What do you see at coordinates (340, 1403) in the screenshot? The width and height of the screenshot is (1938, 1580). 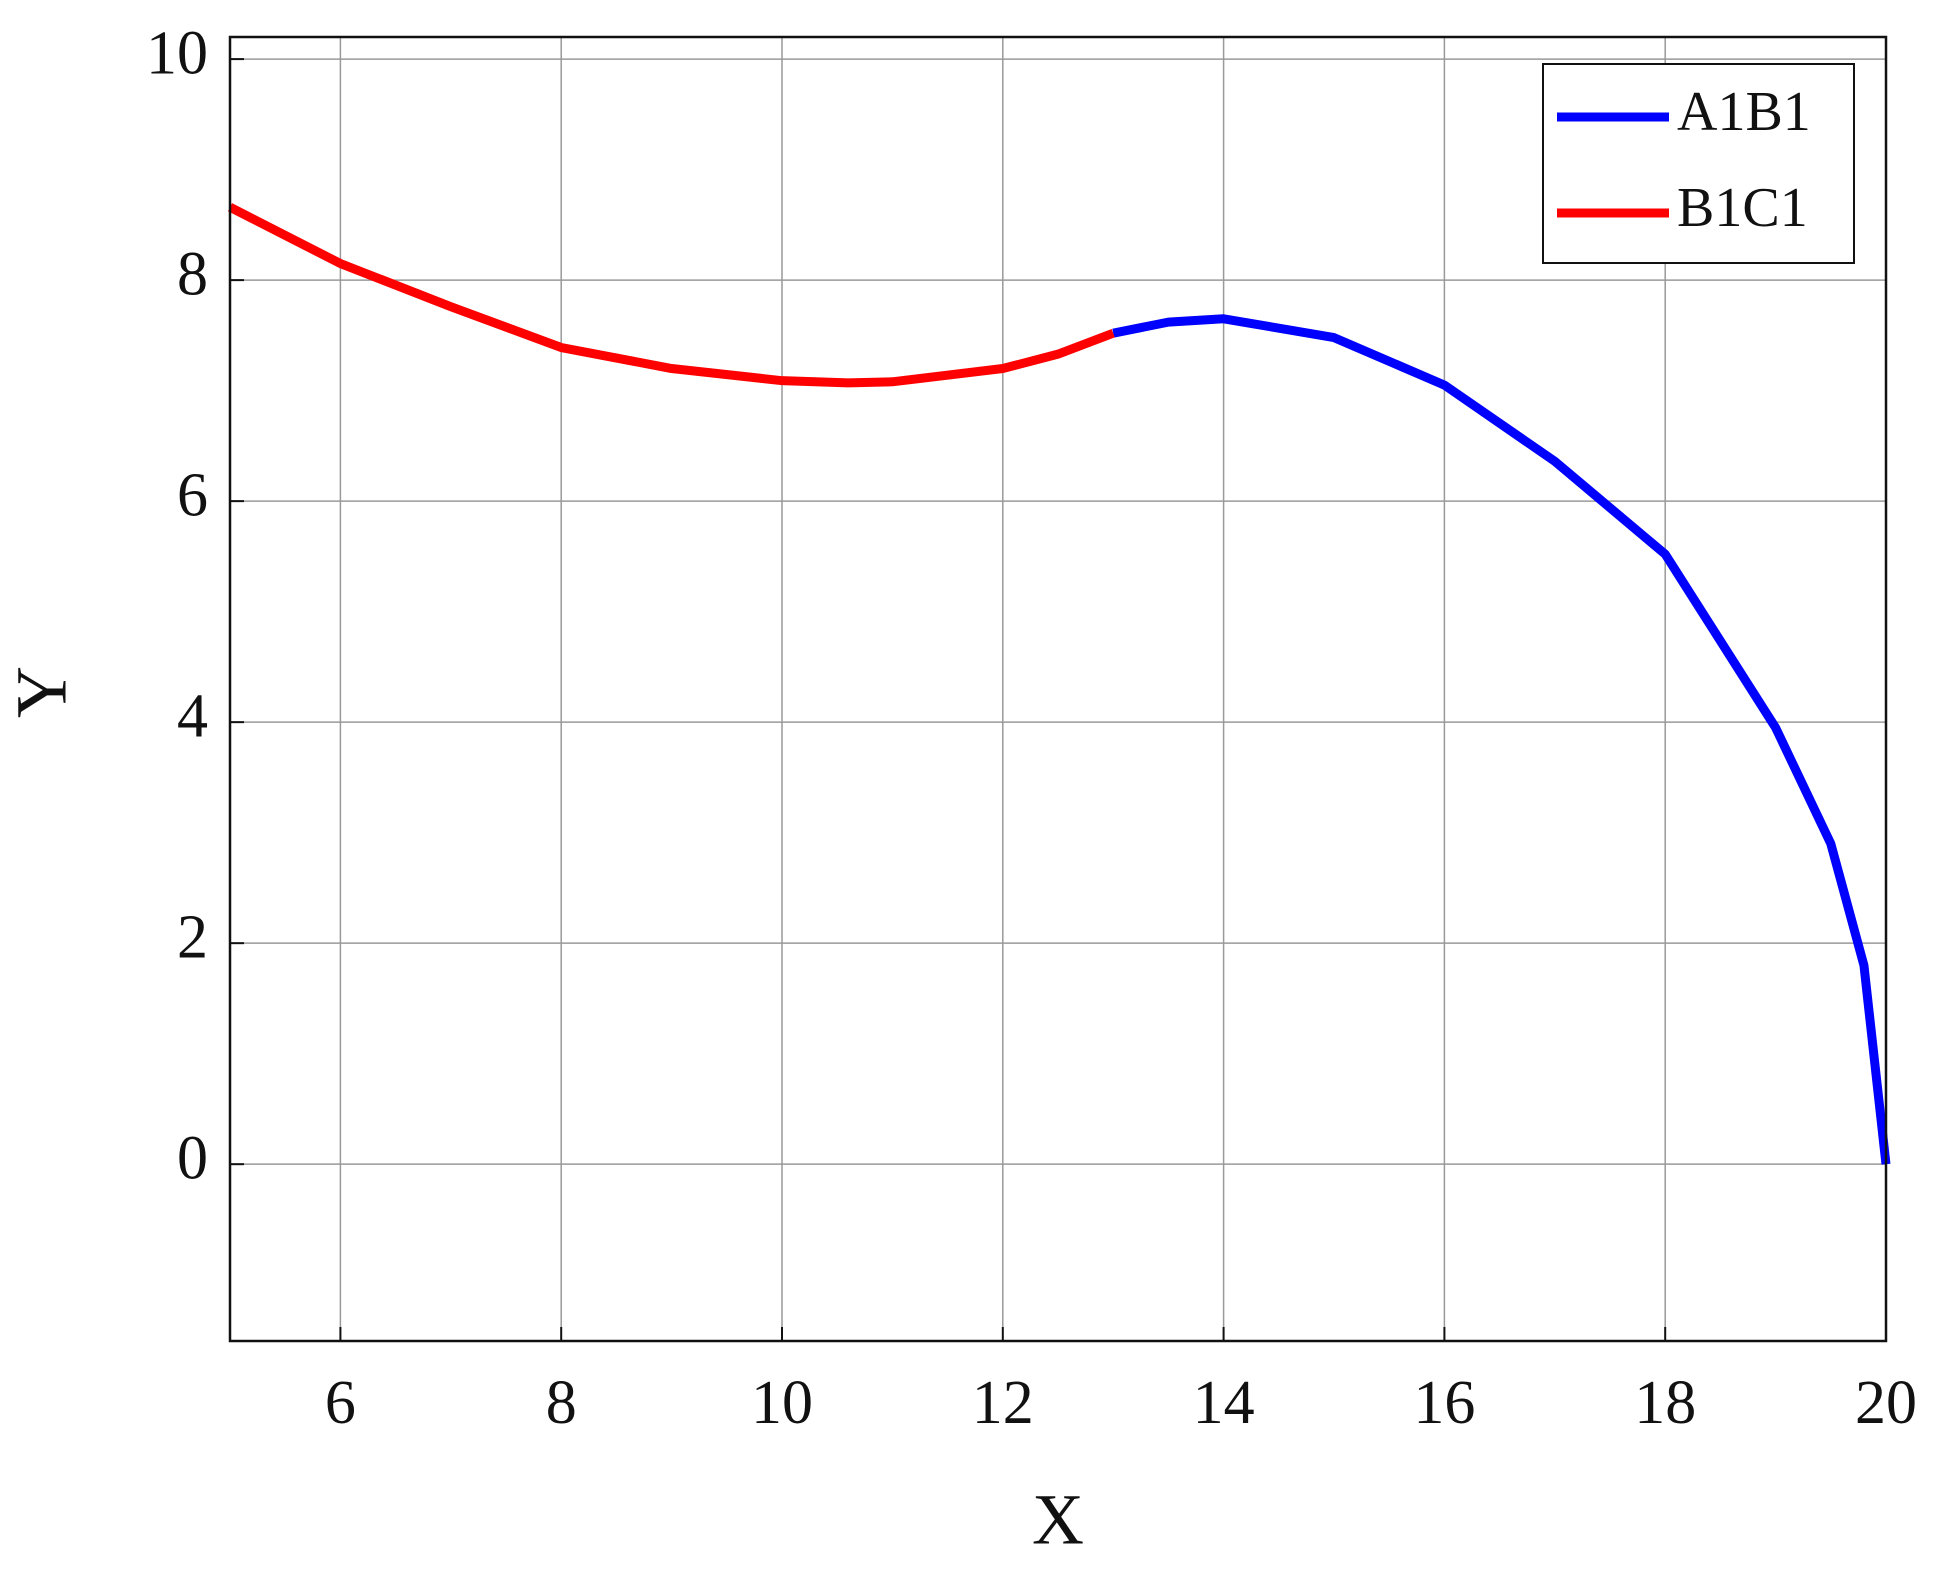 I see `x-tick-label: 6` at bounding box center [340, 1403].